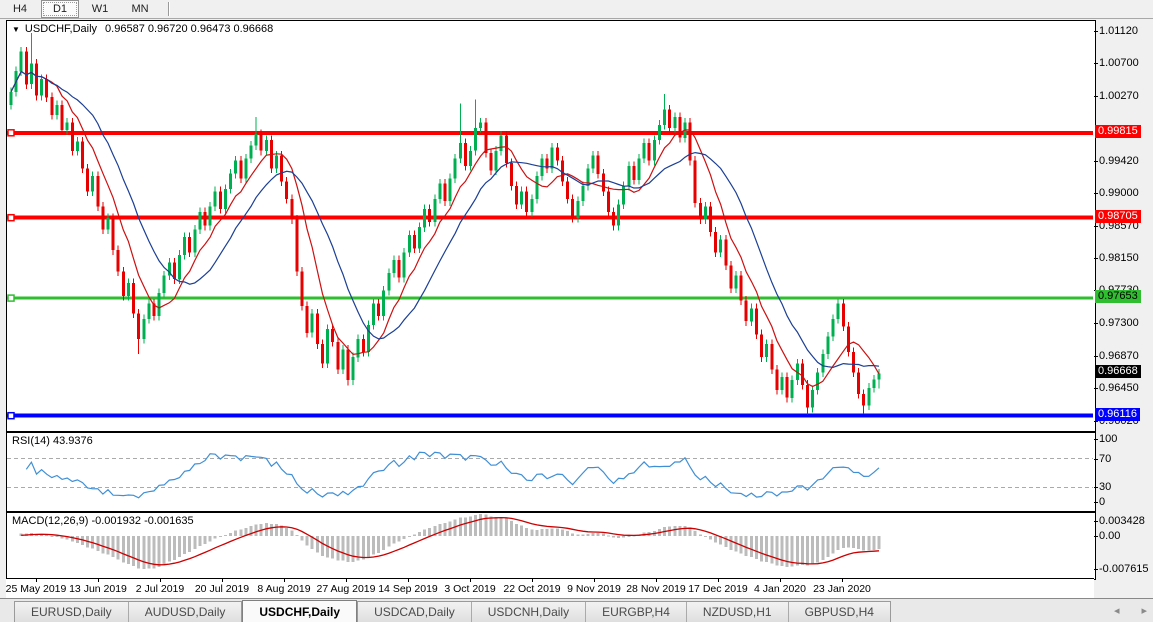  I want to click on date-axis-label: 8 Aug 2019, so click(284, 589).